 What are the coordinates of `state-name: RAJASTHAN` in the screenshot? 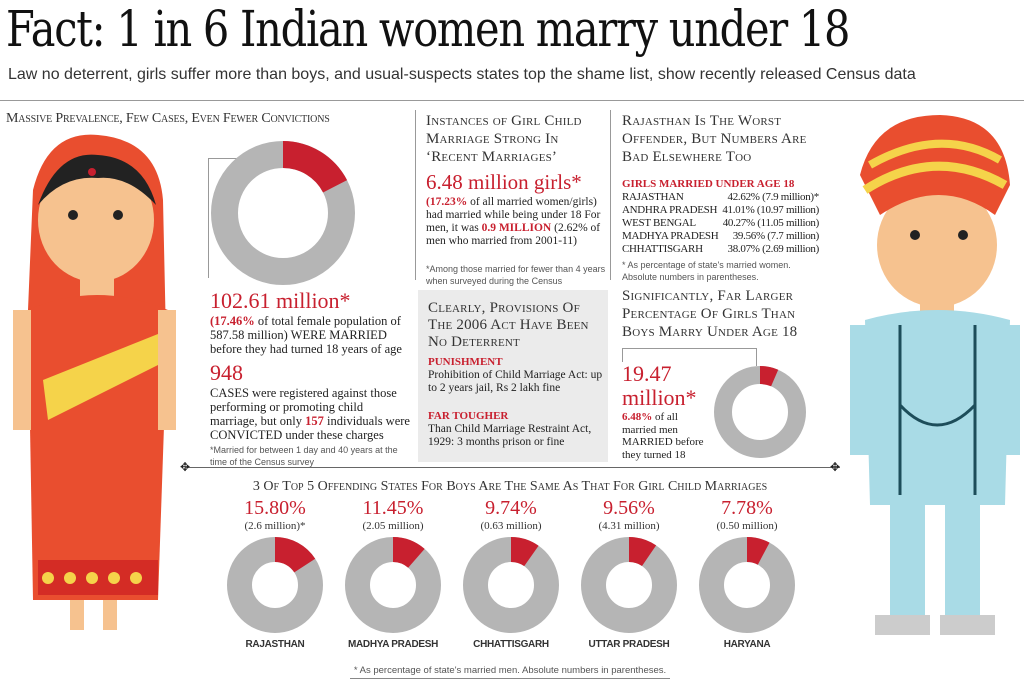 It's located at (653, 197).